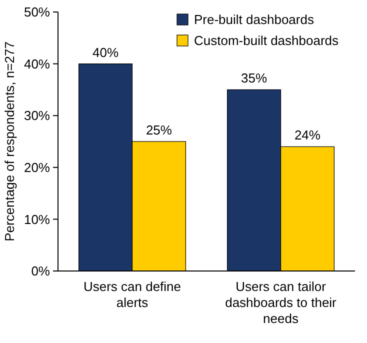 The width and height of the screenshot is (367, 343). Describe the element at coordinates (307, 135) in the screenshot. I see `data-label: 24%` at that location.